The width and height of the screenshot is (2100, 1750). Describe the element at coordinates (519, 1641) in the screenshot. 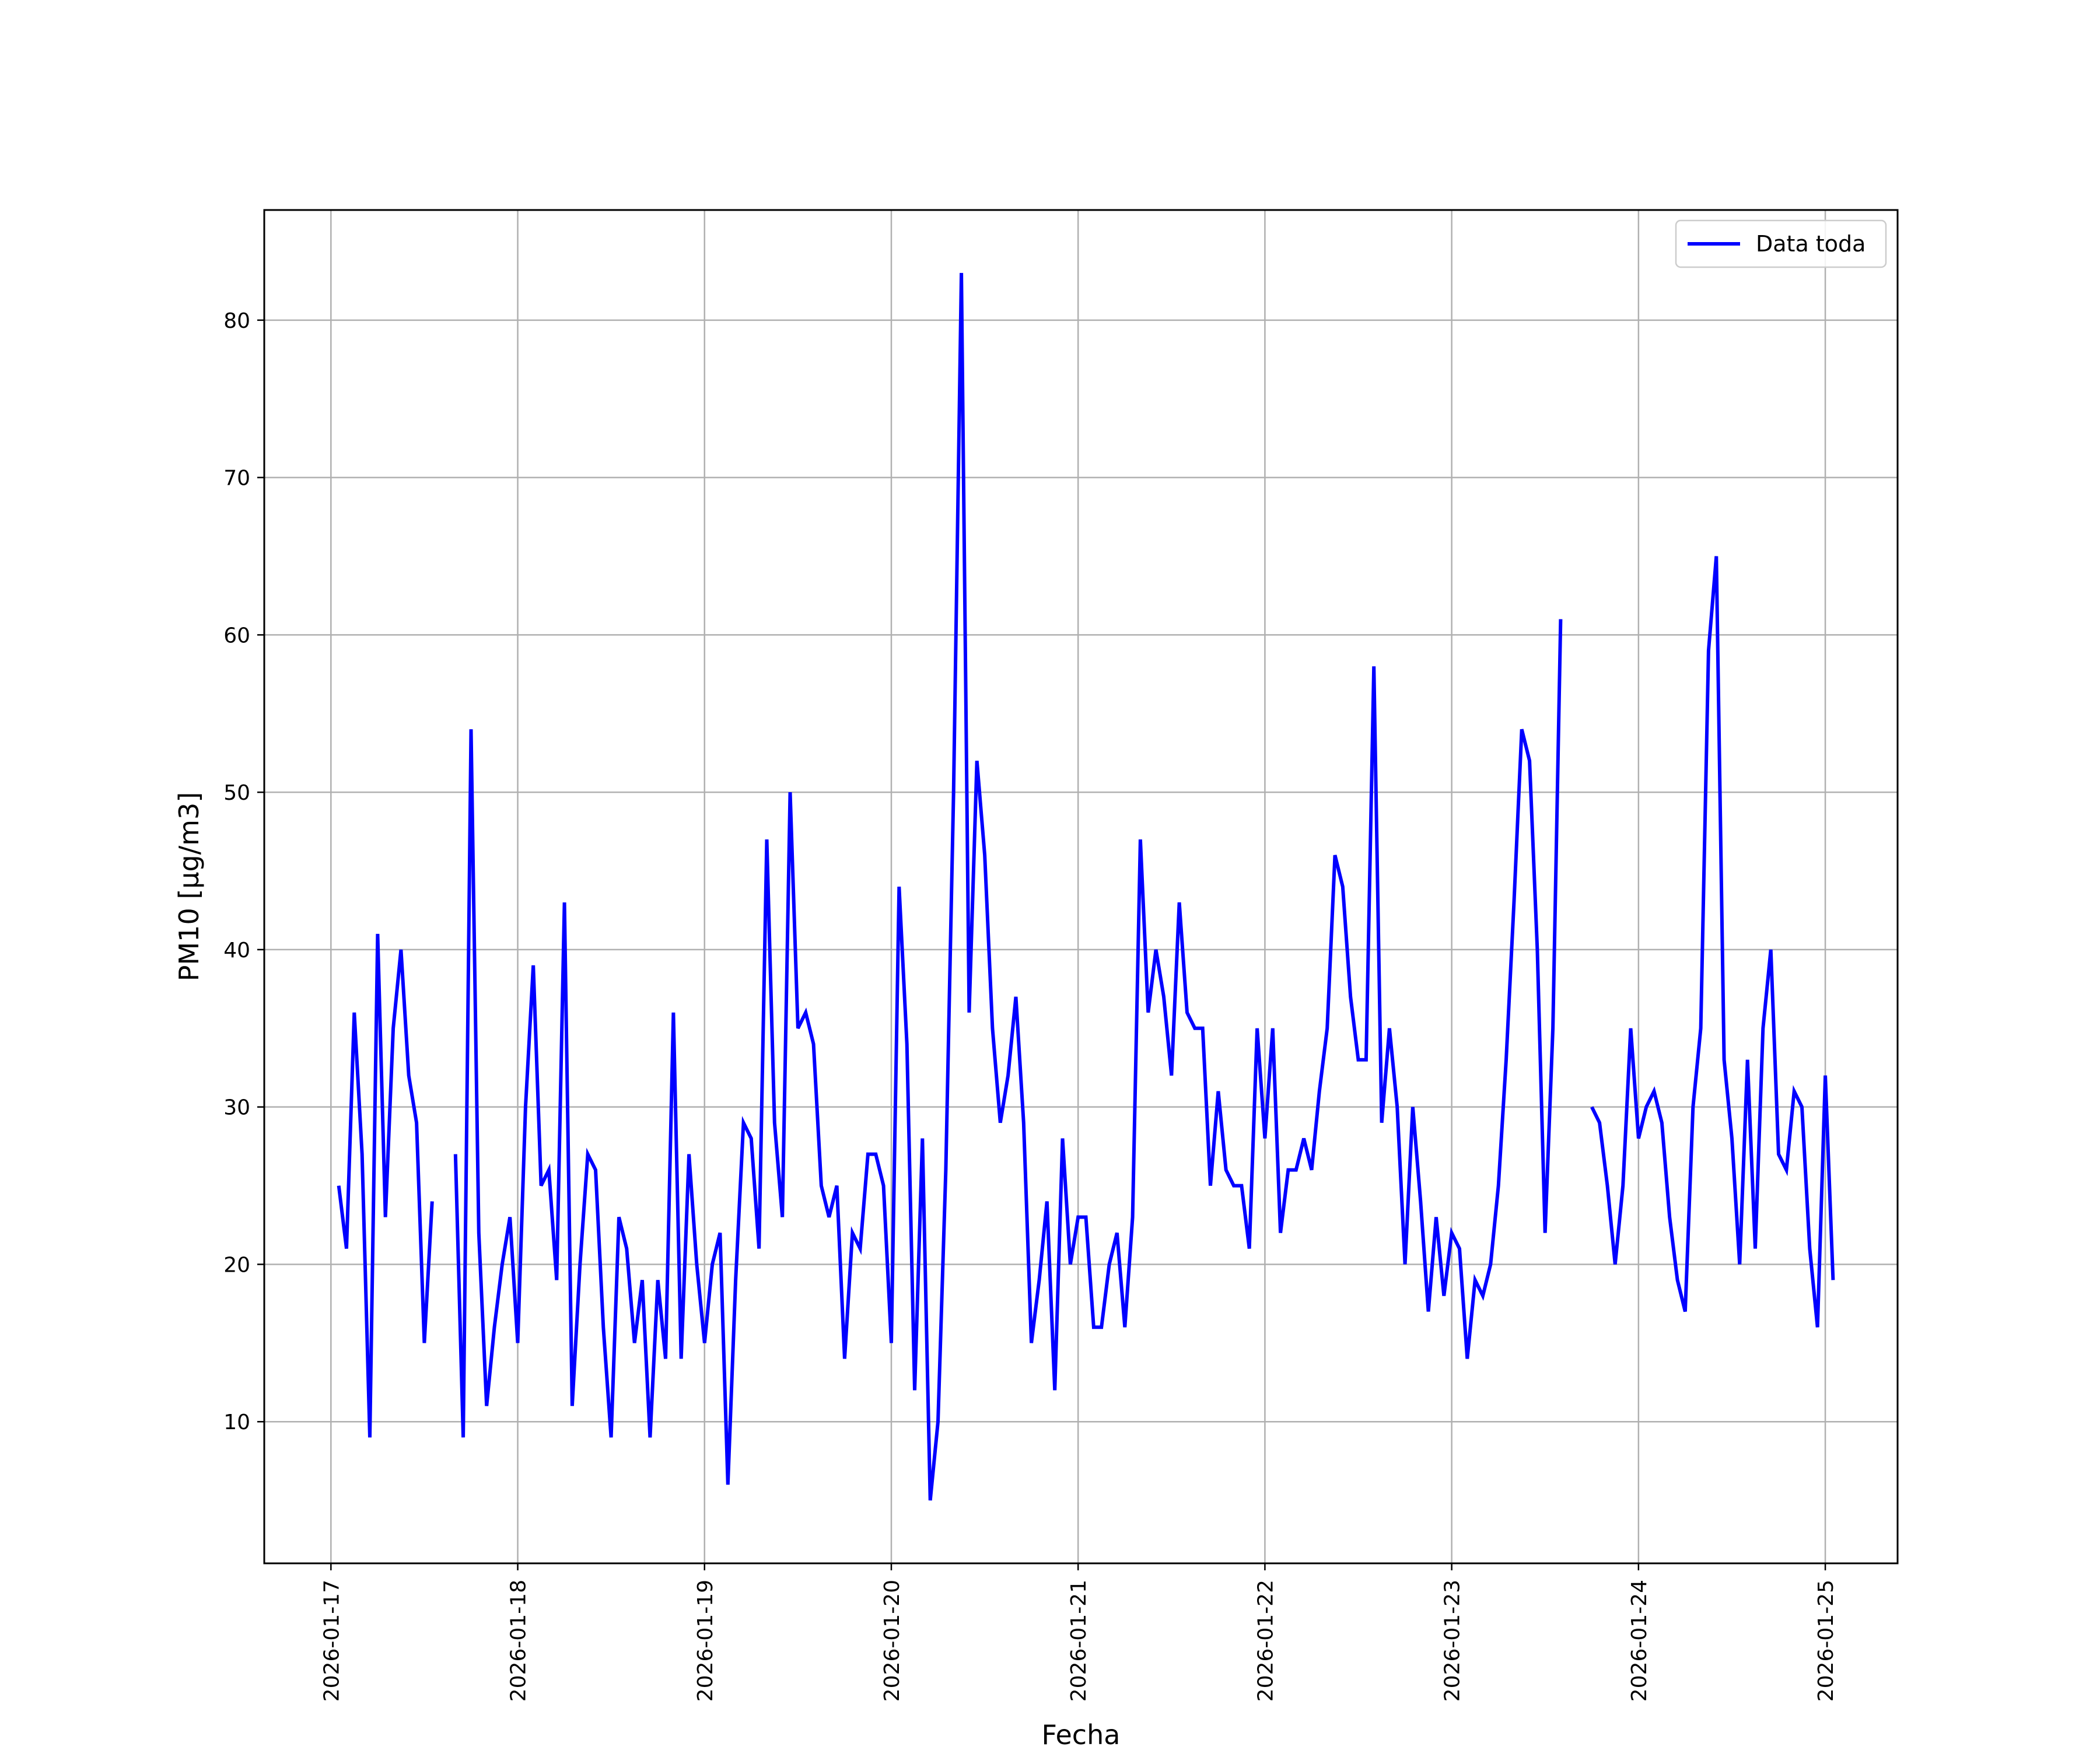

I see `x-tick-label: 2026-01-18` at that location.